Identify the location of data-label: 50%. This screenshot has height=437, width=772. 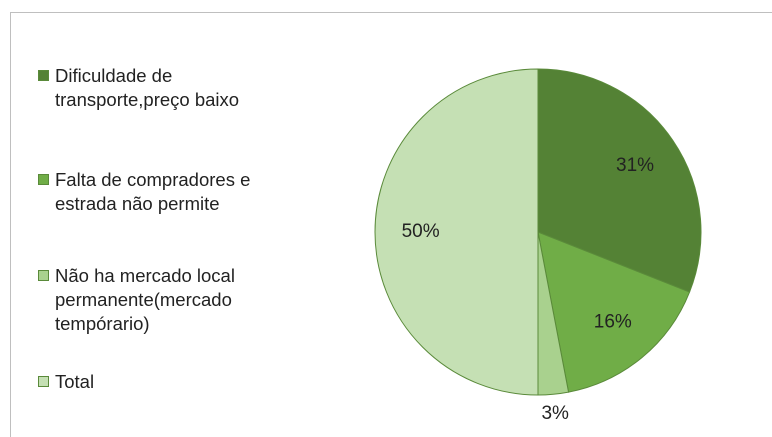
(421, 231).